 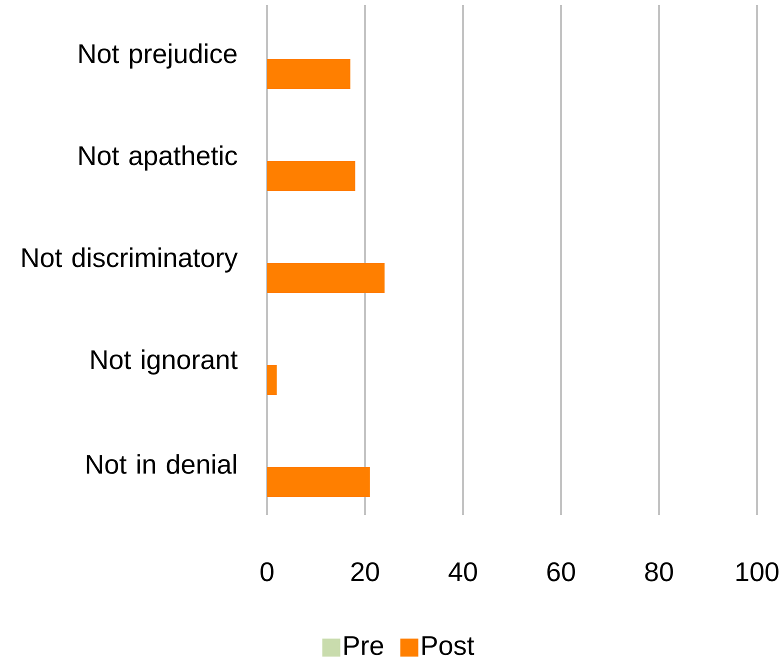 I want to click on y-tick-label: Not apathetic, so click(x=158, y=158).